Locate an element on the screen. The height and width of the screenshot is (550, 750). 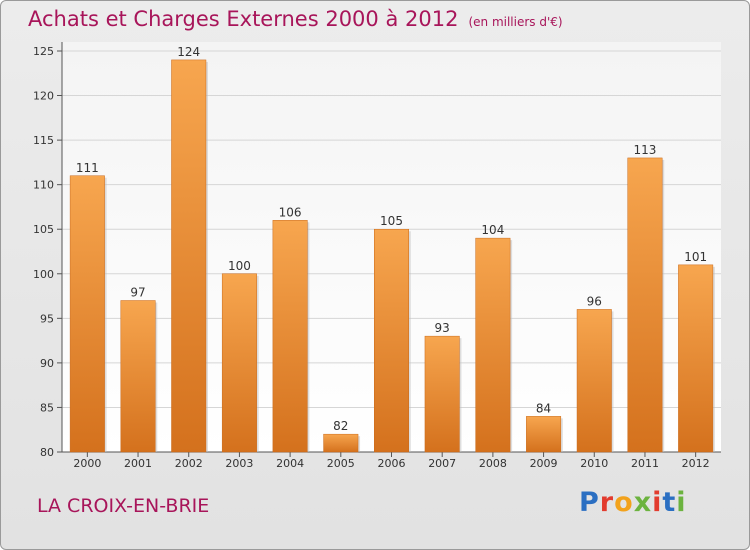
x-tick-label: 2008 is located at coordinates (493, 463).